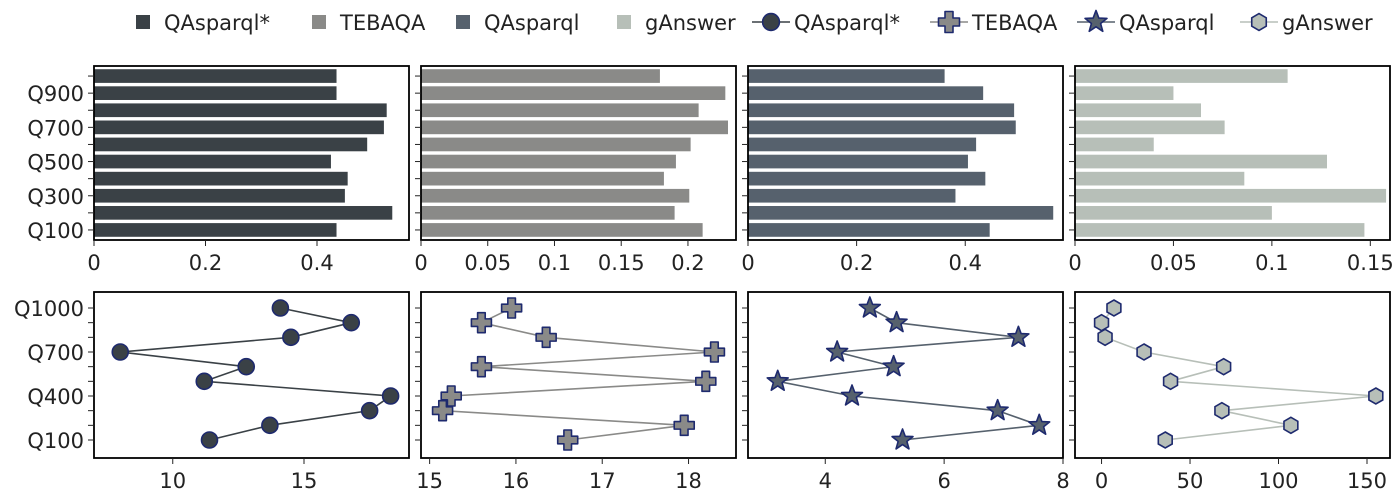 This screenshot has width=1400, height=500. I want to click on legend-item-6: QAsparql, so click(1145, 22).